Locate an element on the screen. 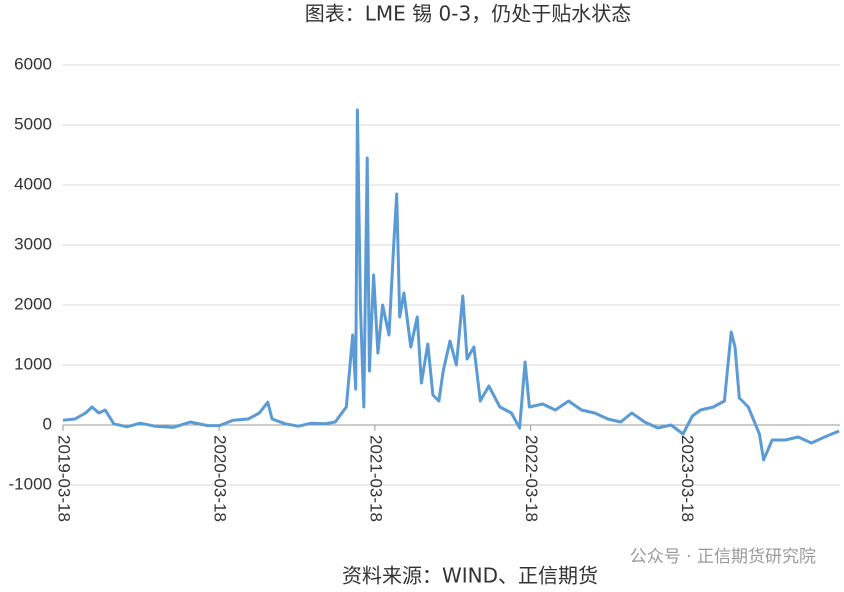 The height and width of the screenshot is (592, 844). y-tick-label: 4000 is located at coordinates (33, 183).